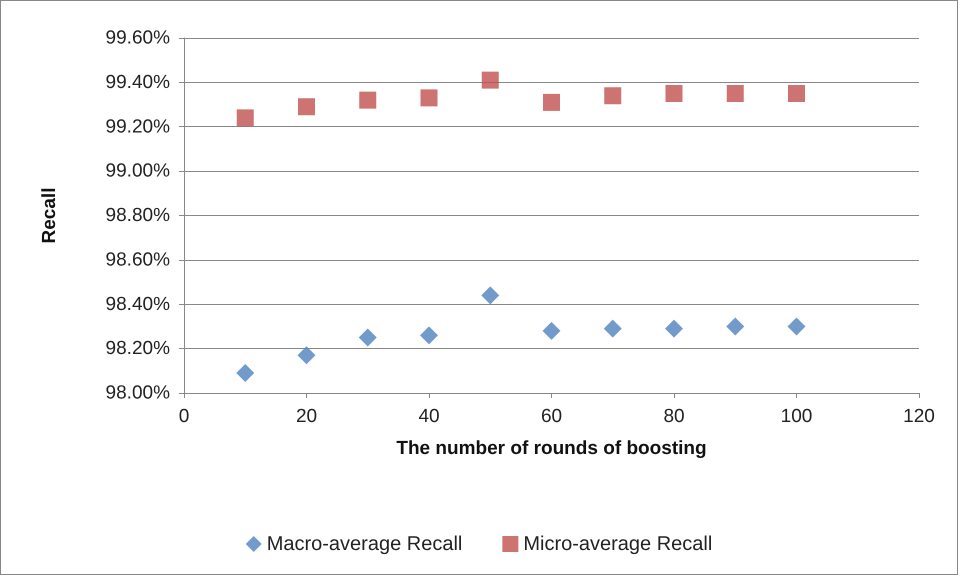 The image size is (960, 577). I want to click on x-tick-label: 80, so click(674, 416).